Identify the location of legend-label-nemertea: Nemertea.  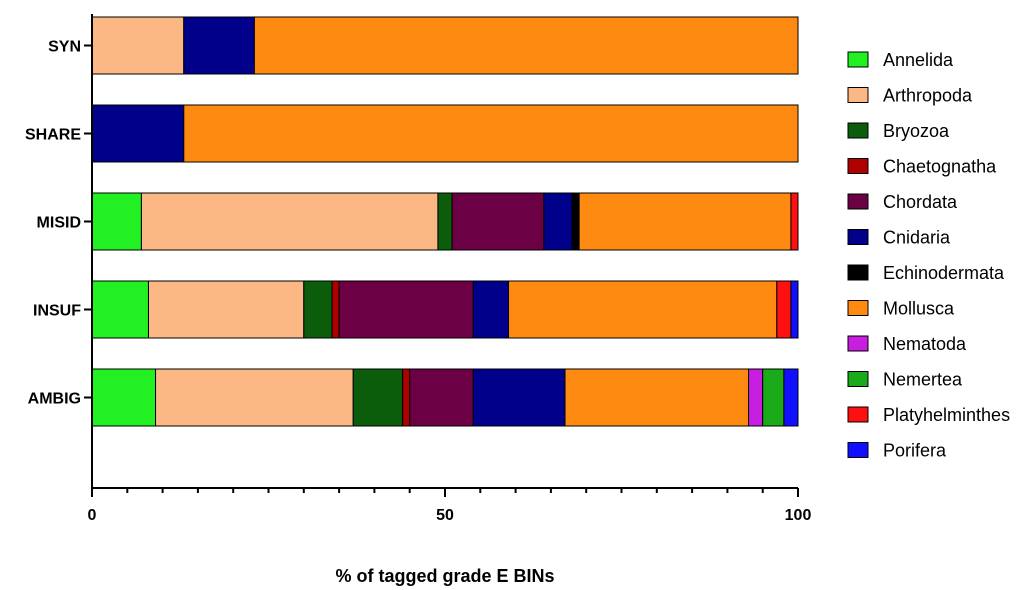
(923, 380).